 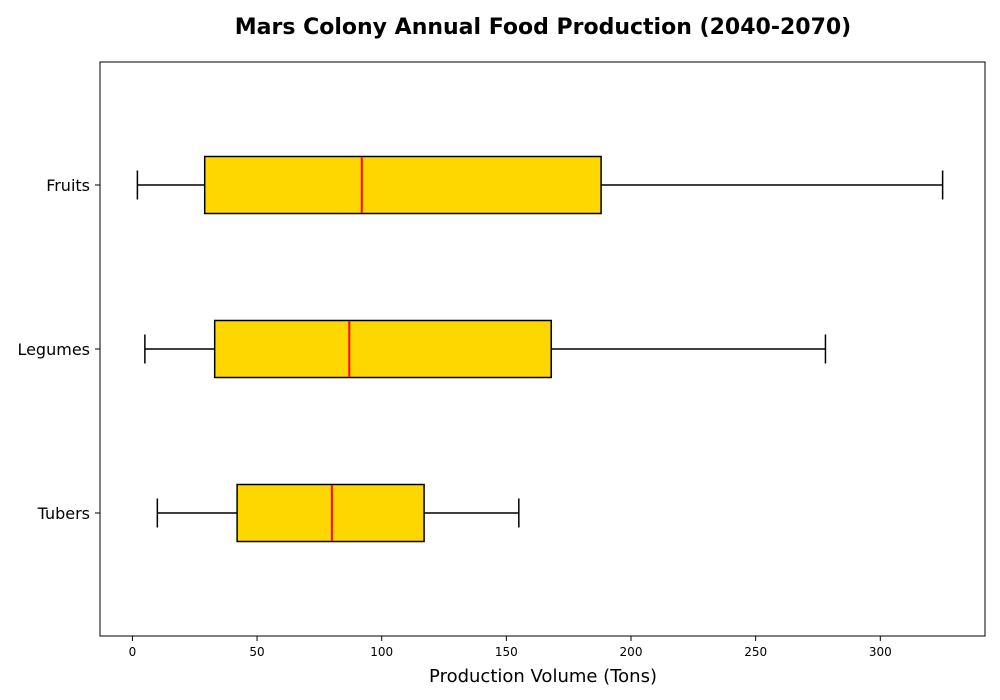 What do you see at coordinates (63, 513) in the screenshot?
I see `y-tick-label: Tubers` at bounding box center [63, 513].